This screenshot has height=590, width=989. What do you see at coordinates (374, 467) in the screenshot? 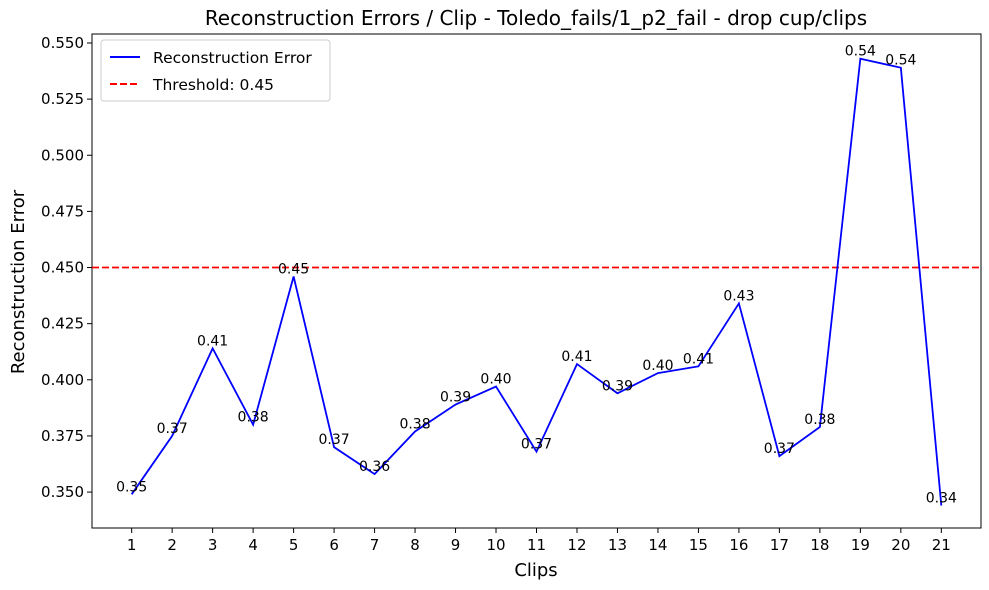
I see `data-label: 0.36` at bounding box center [374, 467].